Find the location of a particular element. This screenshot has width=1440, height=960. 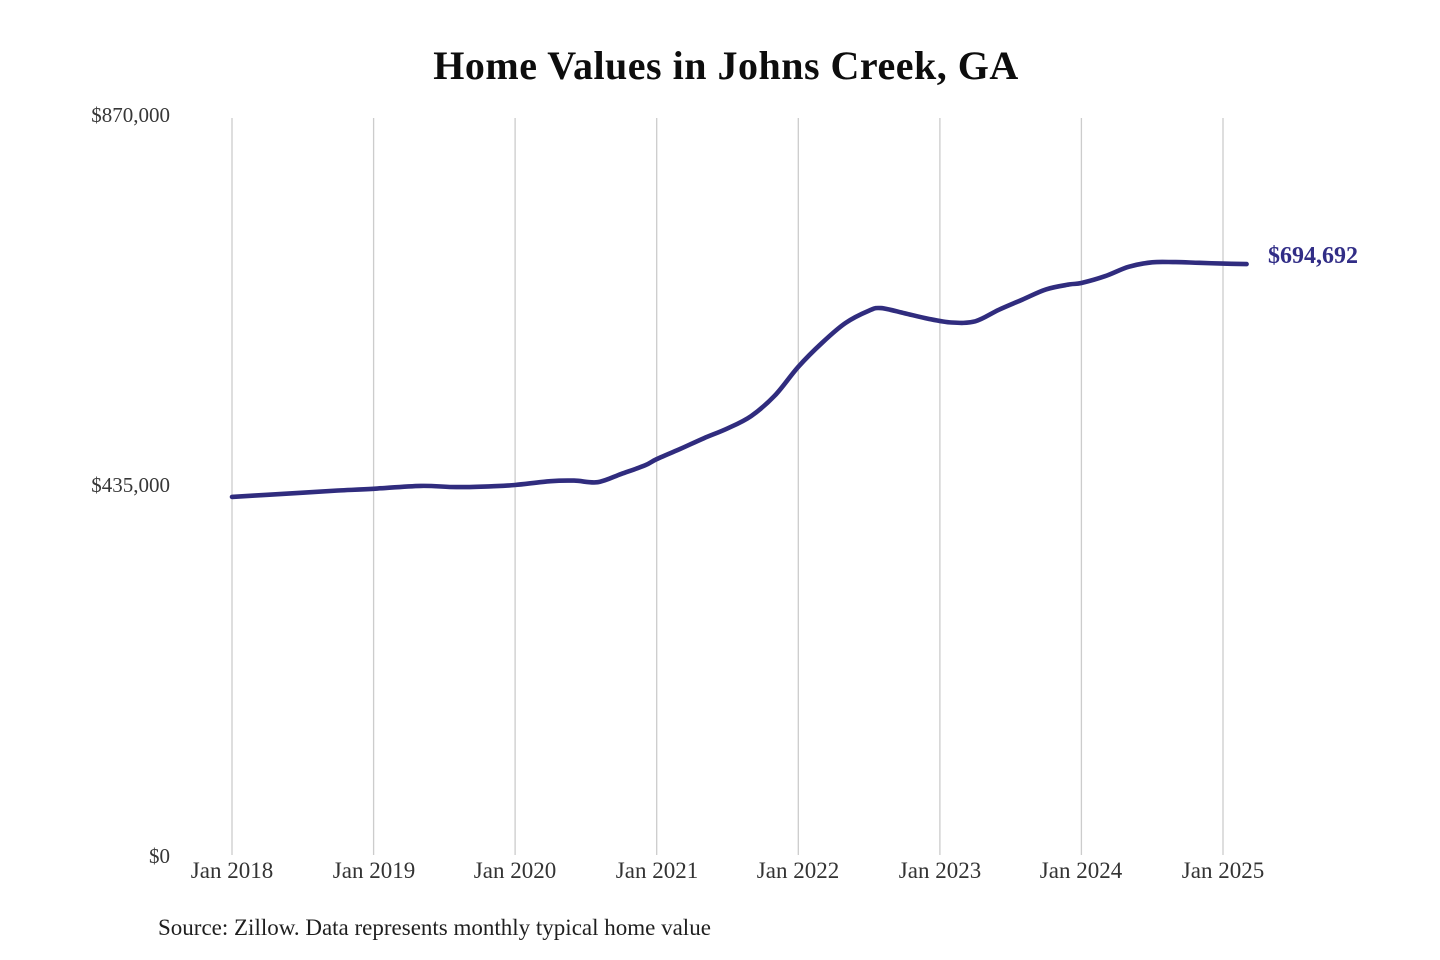

y-tick-label: $870,000 is located at coordinates (130, 115).